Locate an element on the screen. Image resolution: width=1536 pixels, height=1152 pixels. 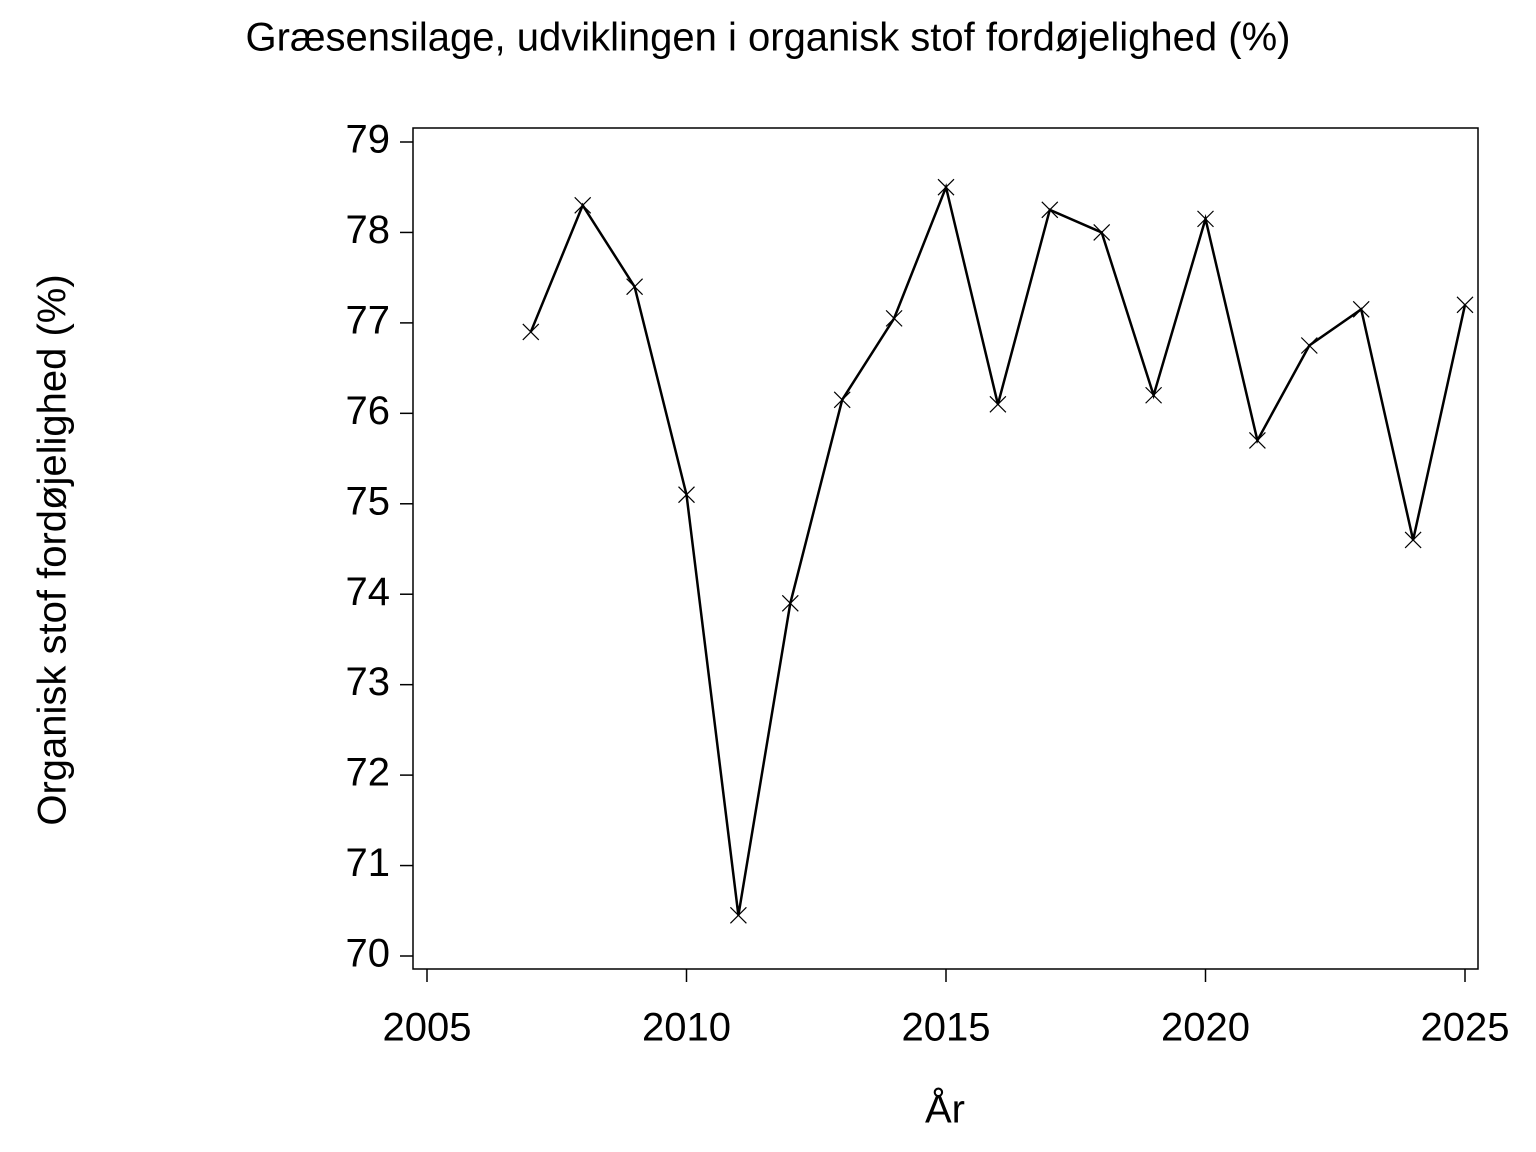
x-tick-label: 2020 is located at coordinates (1205, 1028).